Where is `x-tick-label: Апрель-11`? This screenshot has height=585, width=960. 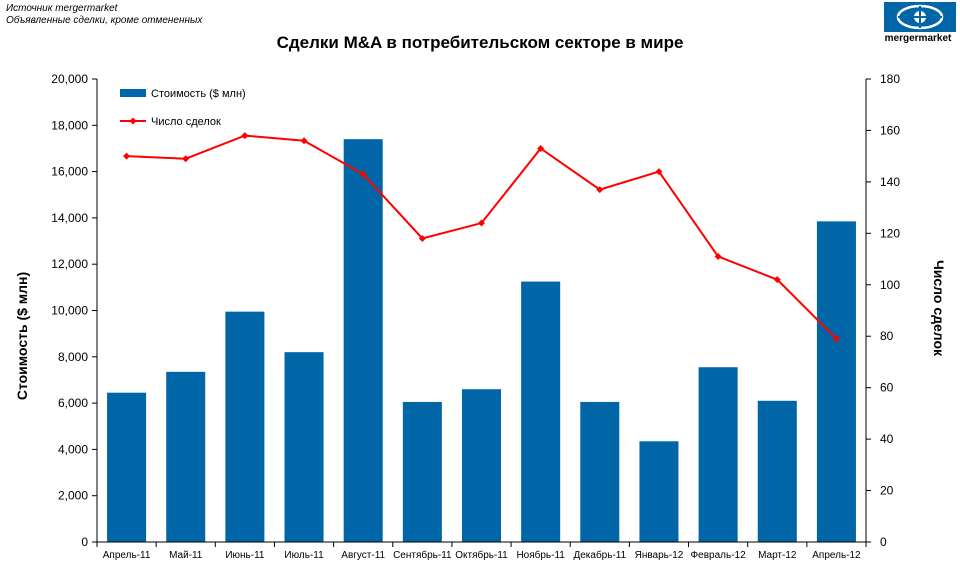
x-tick-label: Апрель-11 is located at coordinates (127, 555).